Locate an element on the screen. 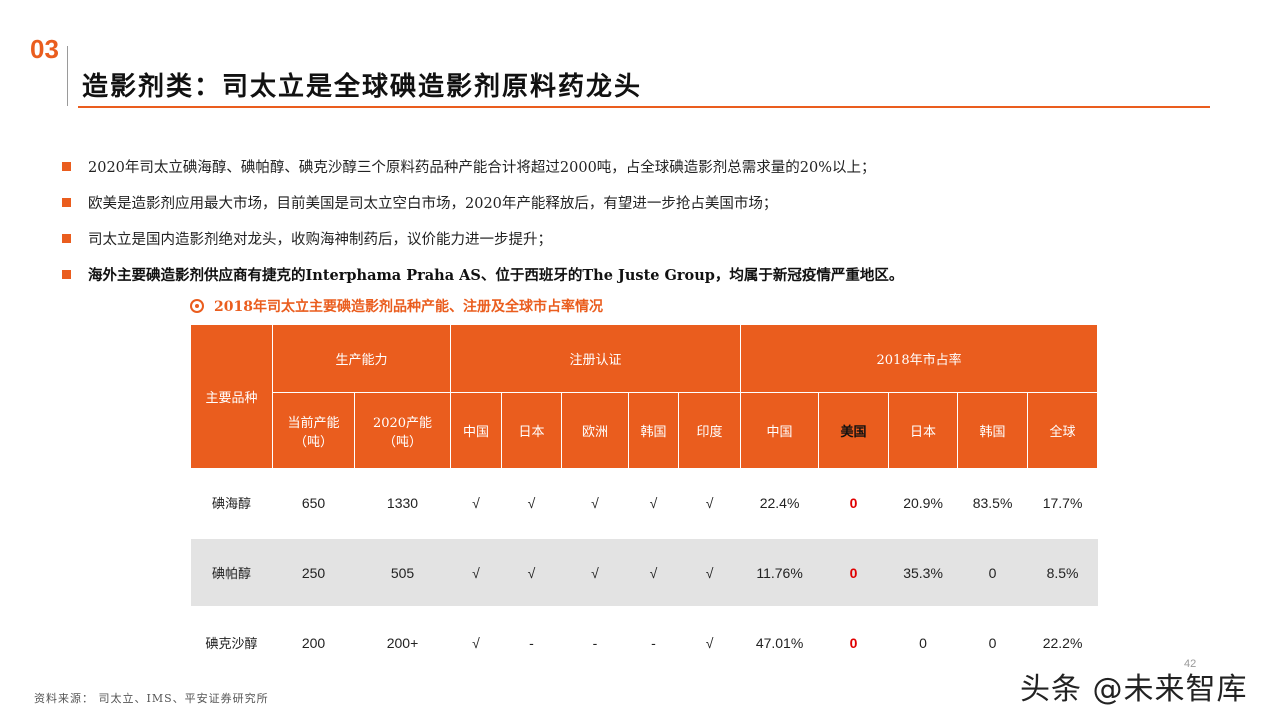 Image resolution: width=1280 pixels, height=720 pixels. header-product: 主要品种 is located at coordinates (231, 396).